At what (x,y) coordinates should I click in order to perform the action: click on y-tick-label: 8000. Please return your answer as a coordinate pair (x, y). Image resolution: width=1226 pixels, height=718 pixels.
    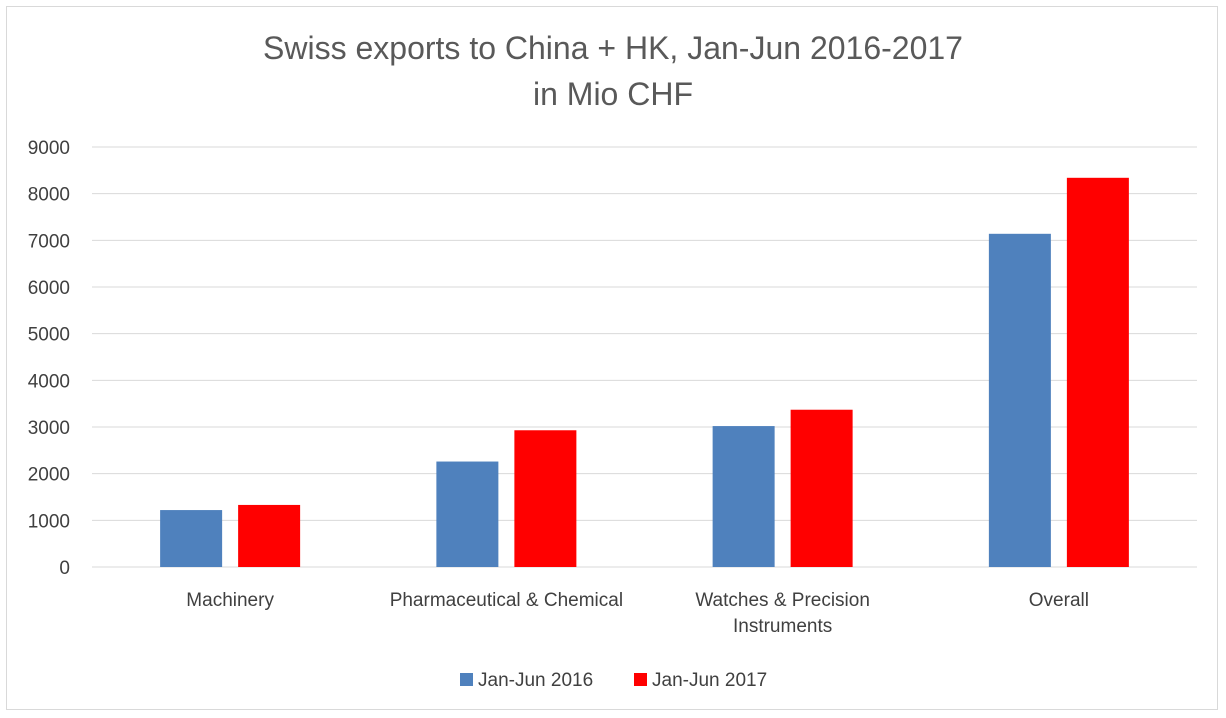
    Looking at the image, I should click on (49, 195).